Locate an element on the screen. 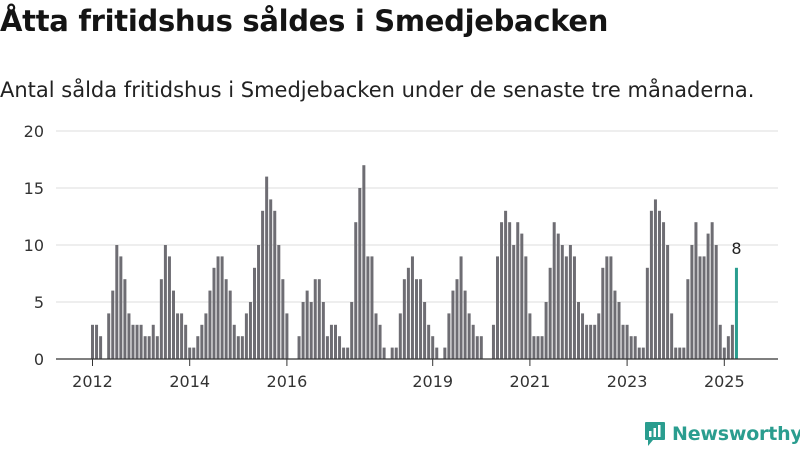 The image size is (800, 450). x-tick-label: 2023 is located at coordinates (627, 381).